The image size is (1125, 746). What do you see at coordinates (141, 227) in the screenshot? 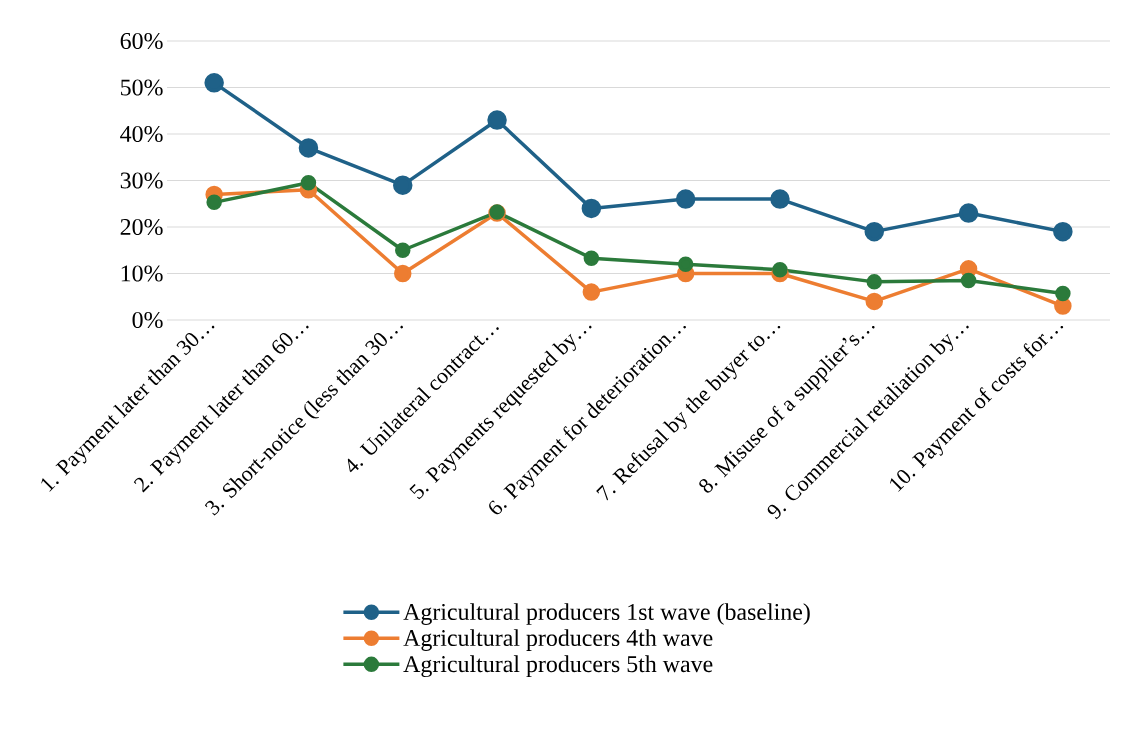
I see `y-tick-label: 20%` at bounding box center [141, 227].